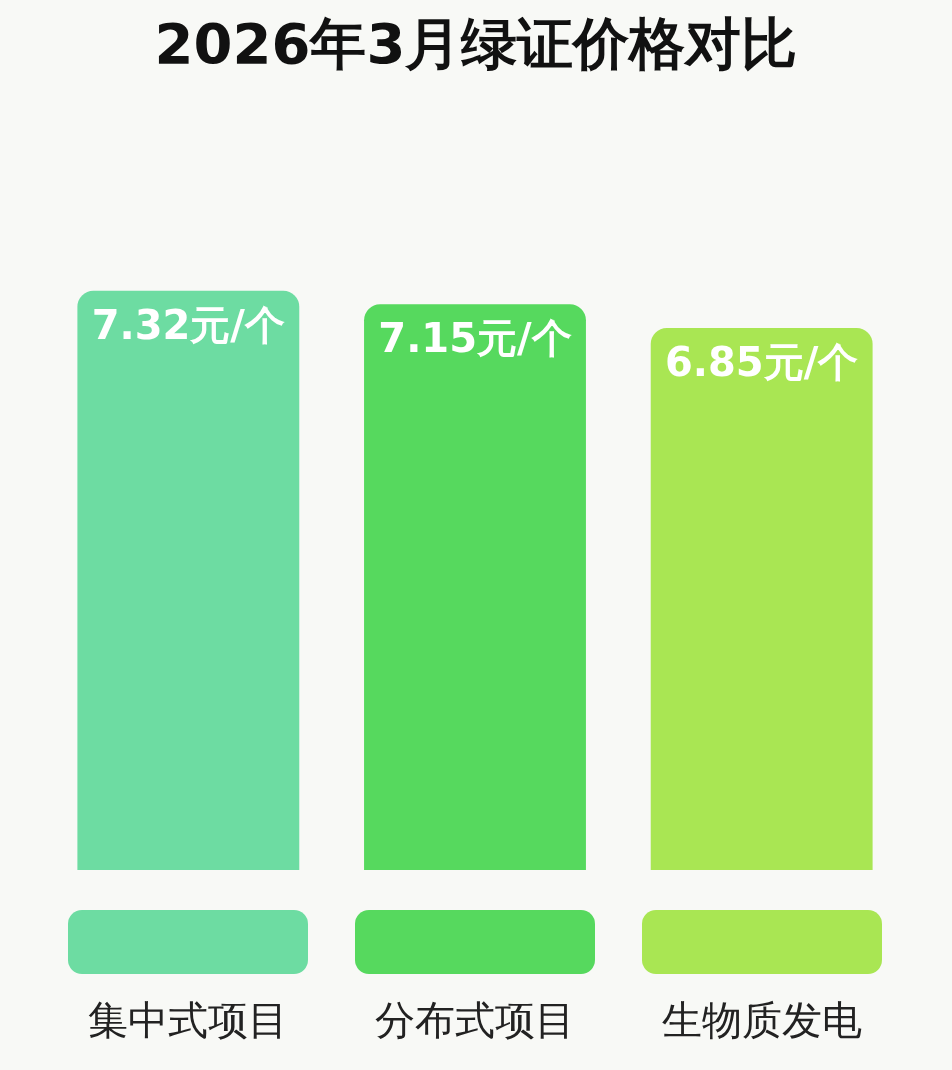  Describe the element at coordinates (476, 43) in the screenshot. I see `chart-title: 2026年3月绿证价格对比` at that location.